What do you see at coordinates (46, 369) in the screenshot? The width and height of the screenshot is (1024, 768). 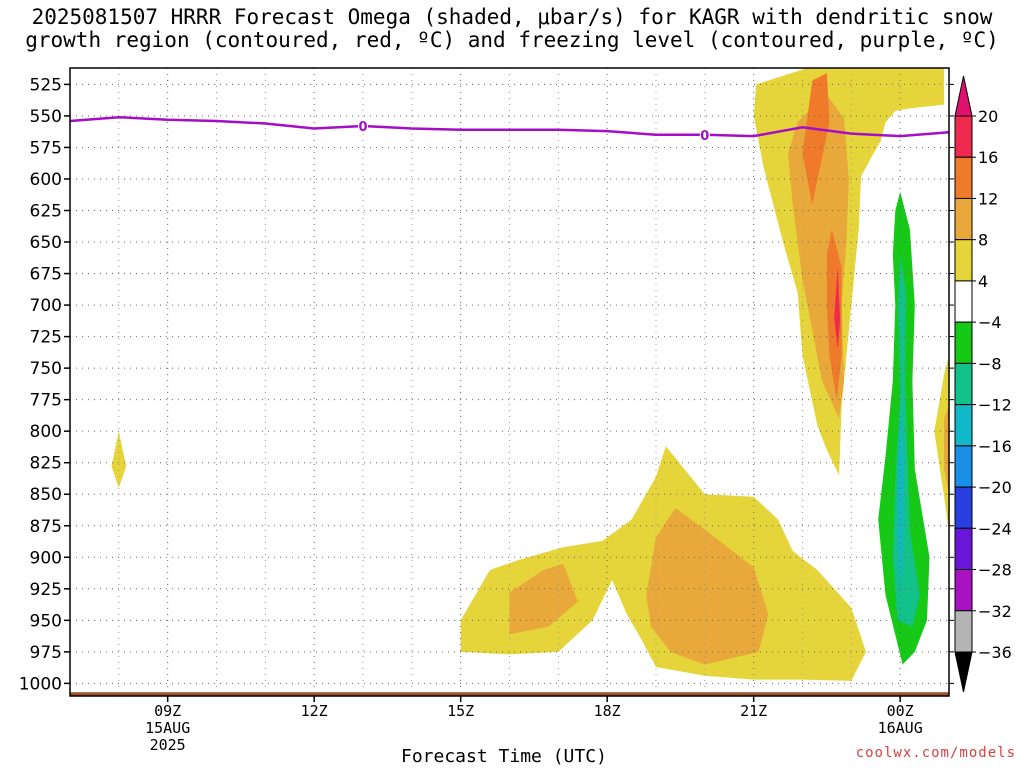 I see `y-tick-label: 750` at bounding box center [46, 369].